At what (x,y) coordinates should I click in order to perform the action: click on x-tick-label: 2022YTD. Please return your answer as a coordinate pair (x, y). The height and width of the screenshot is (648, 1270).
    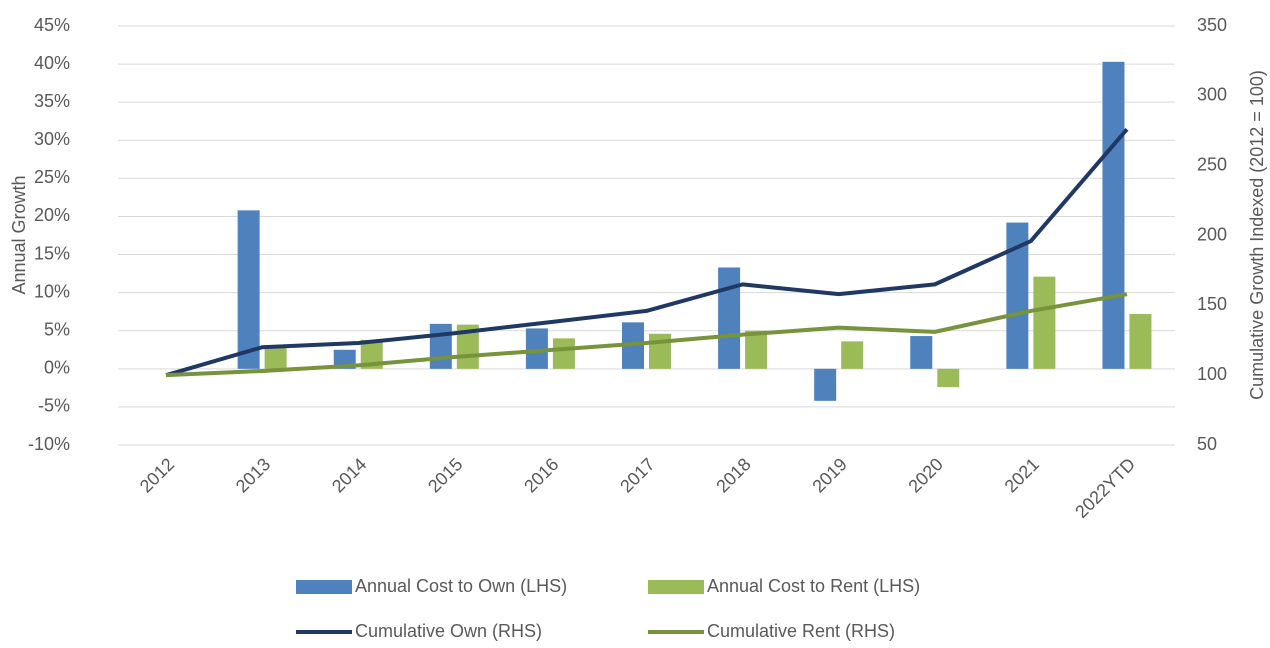
    Looking at the image, I should click on (1105, 488).